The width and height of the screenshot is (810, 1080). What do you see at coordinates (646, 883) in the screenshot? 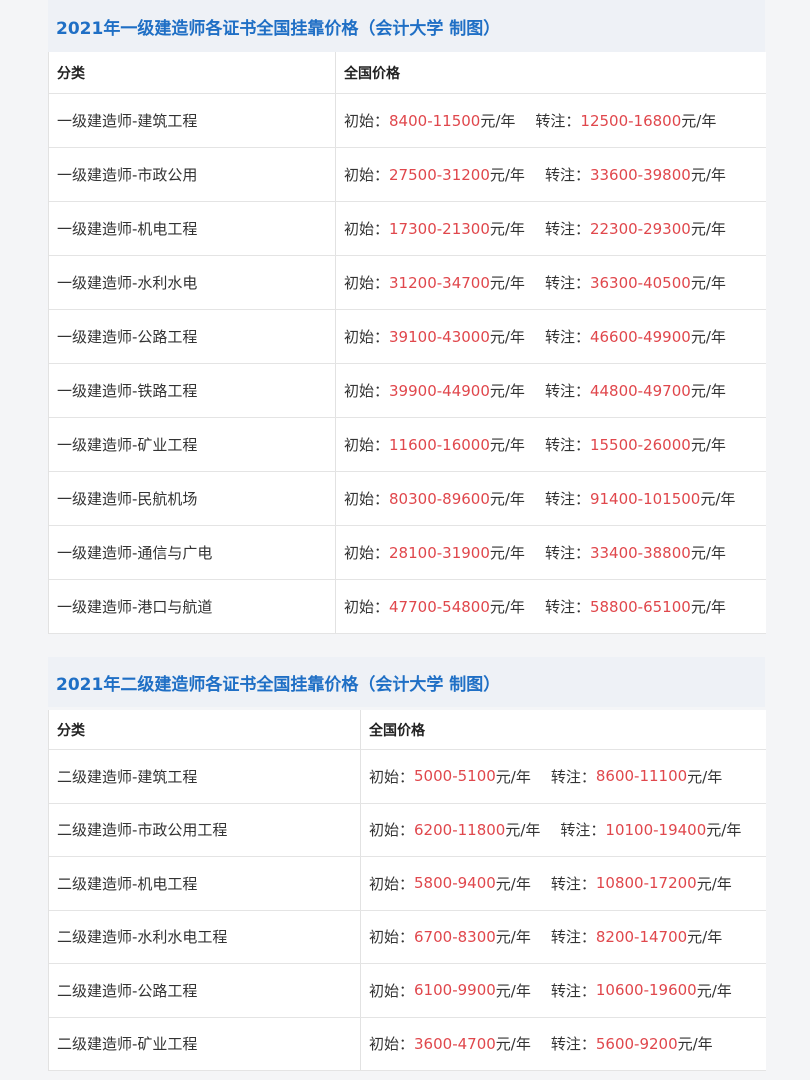
I see `transfer-price: 10800-17200` at bounding box center [646, 883].